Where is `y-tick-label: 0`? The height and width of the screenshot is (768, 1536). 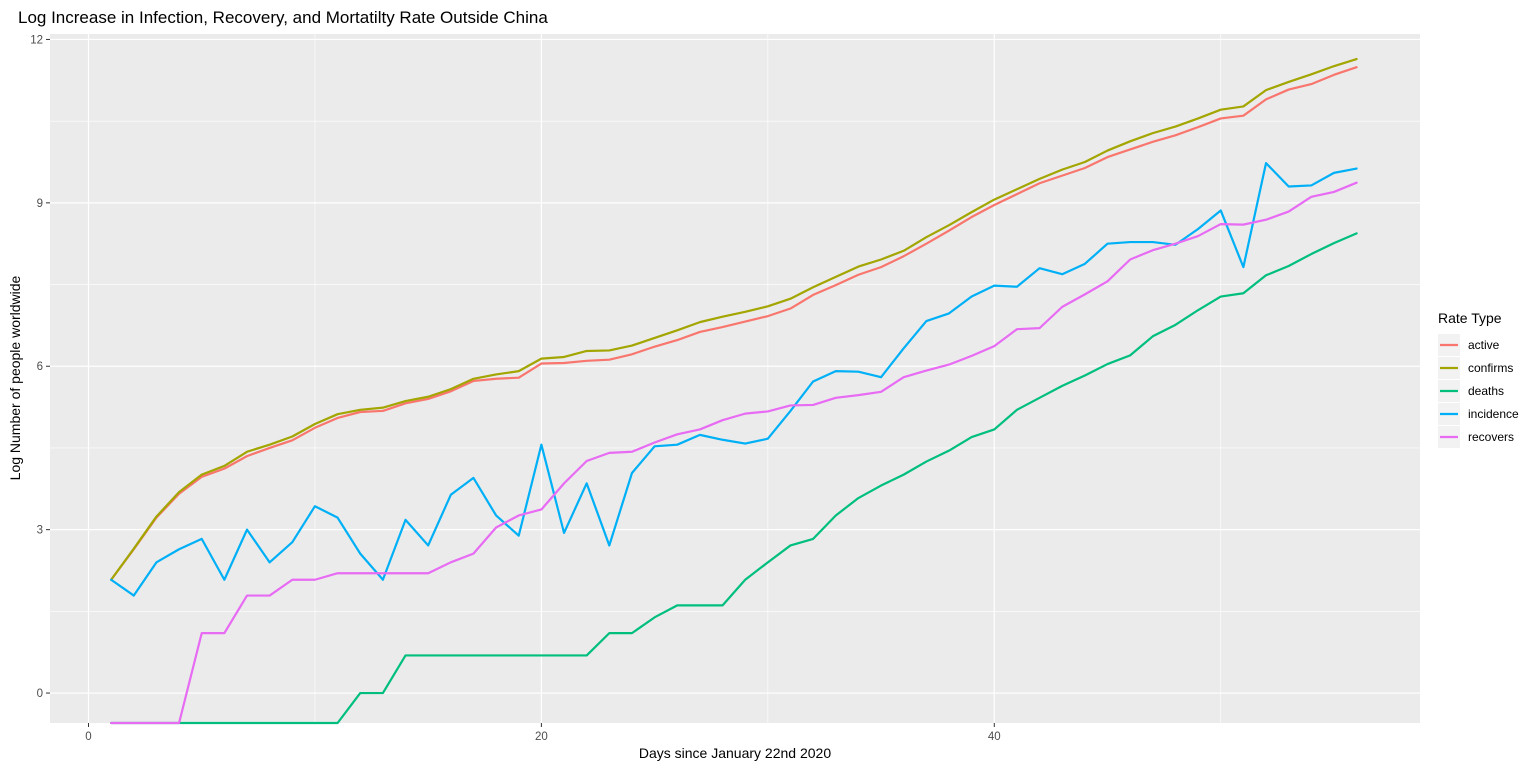 y-tick-label: 0 is located at coordinates (40, 694).